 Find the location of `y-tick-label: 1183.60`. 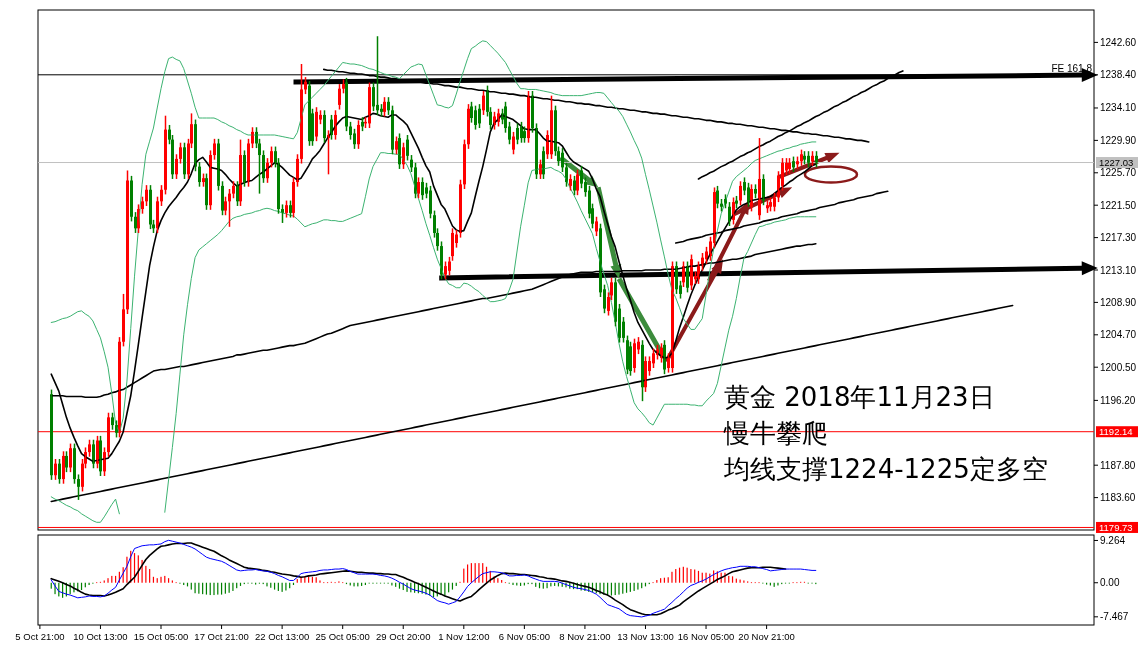

y-tick-label: 1183.60 is located at coordinates (1118, 498).